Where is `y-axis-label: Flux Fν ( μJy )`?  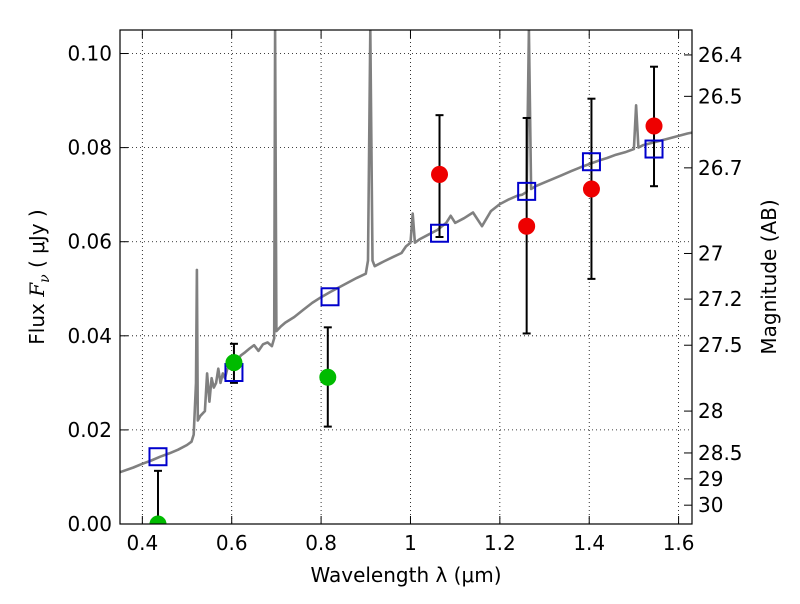 y-axis-label: Flux Fν ( μJy ) is located at coordinates (39, 276).